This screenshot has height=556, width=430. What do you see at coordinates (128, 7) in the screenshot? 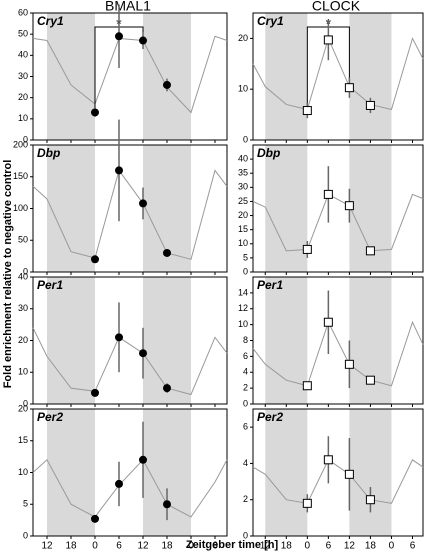
I see `column-title: BMAL1` at bounding box center [128, 7].